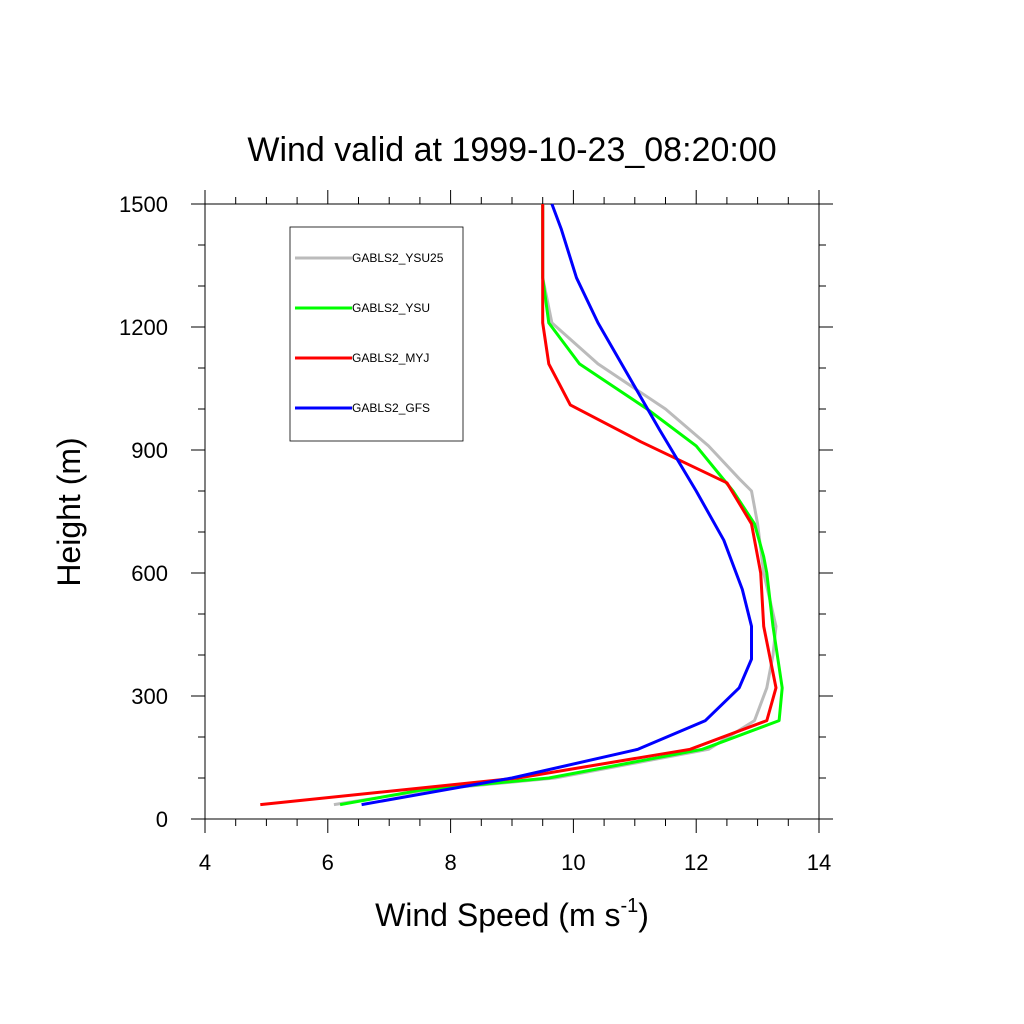 The width and height of the screenshot is (1024, 1024). I want to click on y-axis-label: Height (m), so click(69, 511).